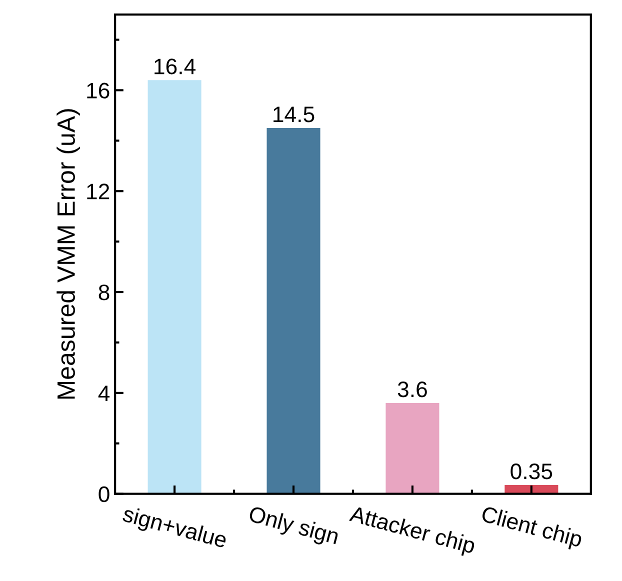 Image resolution: width=622 pixels, height=581 pixels. What do you see at coordinates (98, 192) in the screenshot?
I see `y-tick-label: 12` at bounding box center [98, 192].